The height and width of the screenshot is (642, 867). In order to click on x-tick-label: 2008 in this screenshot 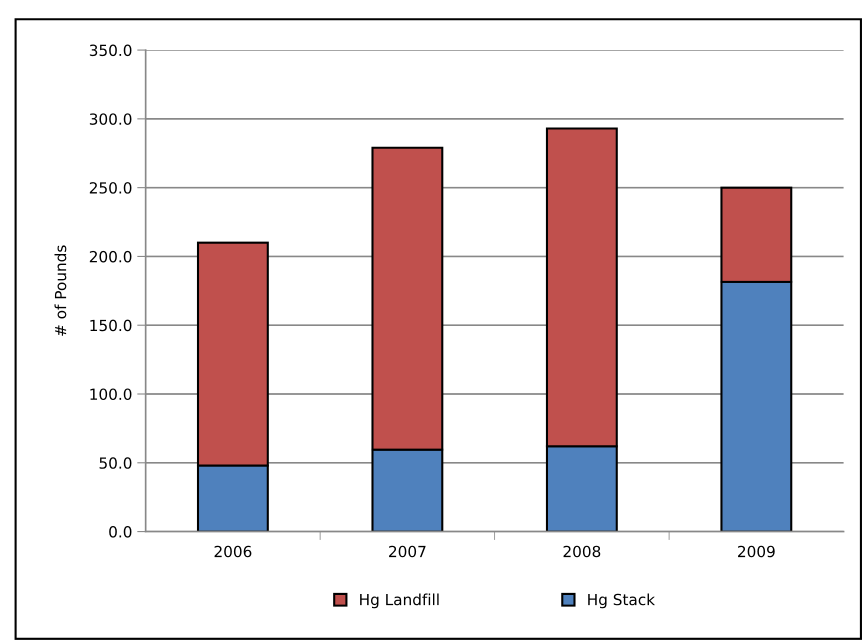, I will do `click(582, 552)`.